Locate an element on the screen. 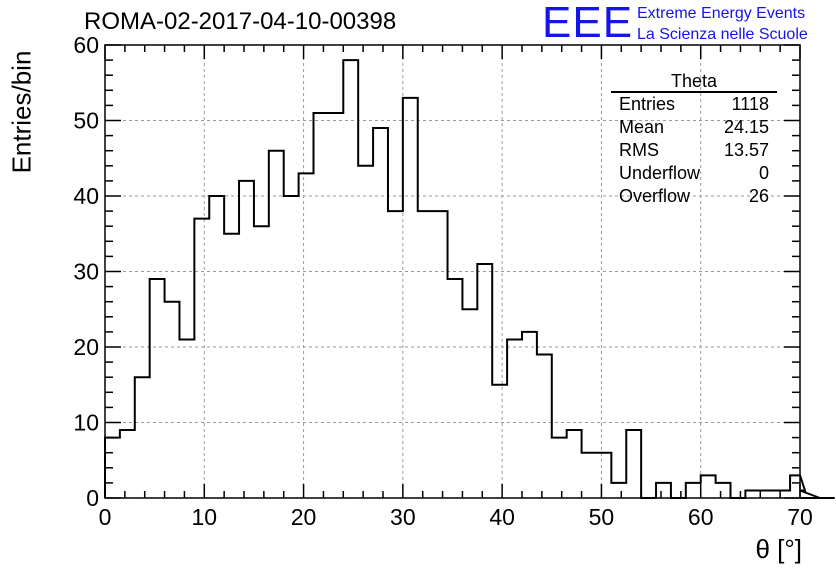 The image size is (836, 572). y-tick-label: 60 is located at coordinates (86, 45).